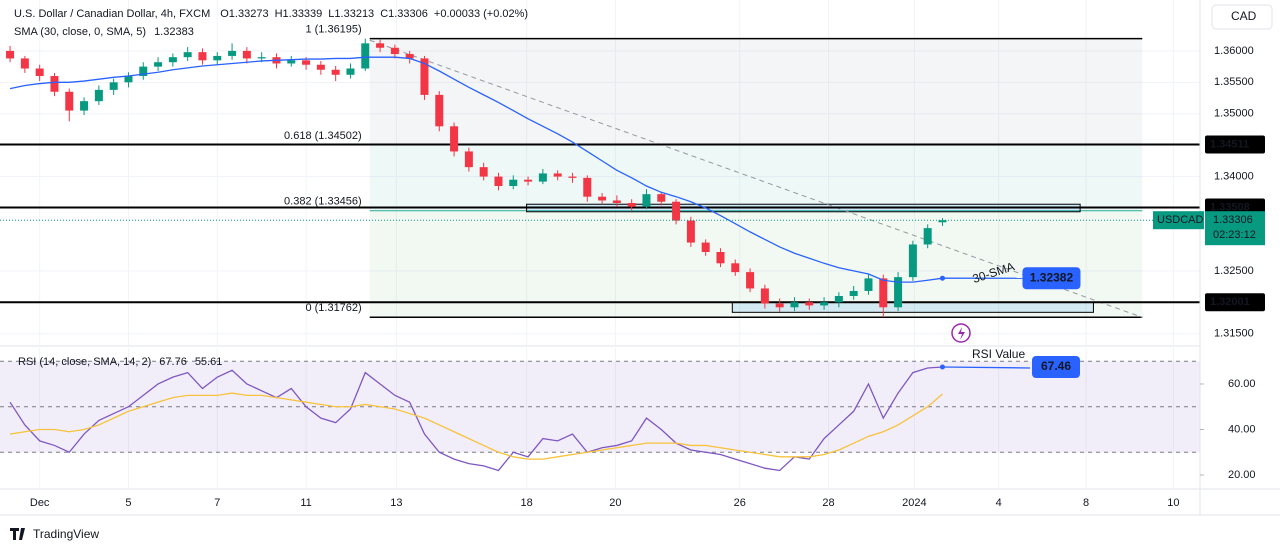 The height and width of the screenshot is (551, 1280). Describe the element at coordinates (404, 14) in the screenshot. I see `ohlc-value: C1.33306` at that location.